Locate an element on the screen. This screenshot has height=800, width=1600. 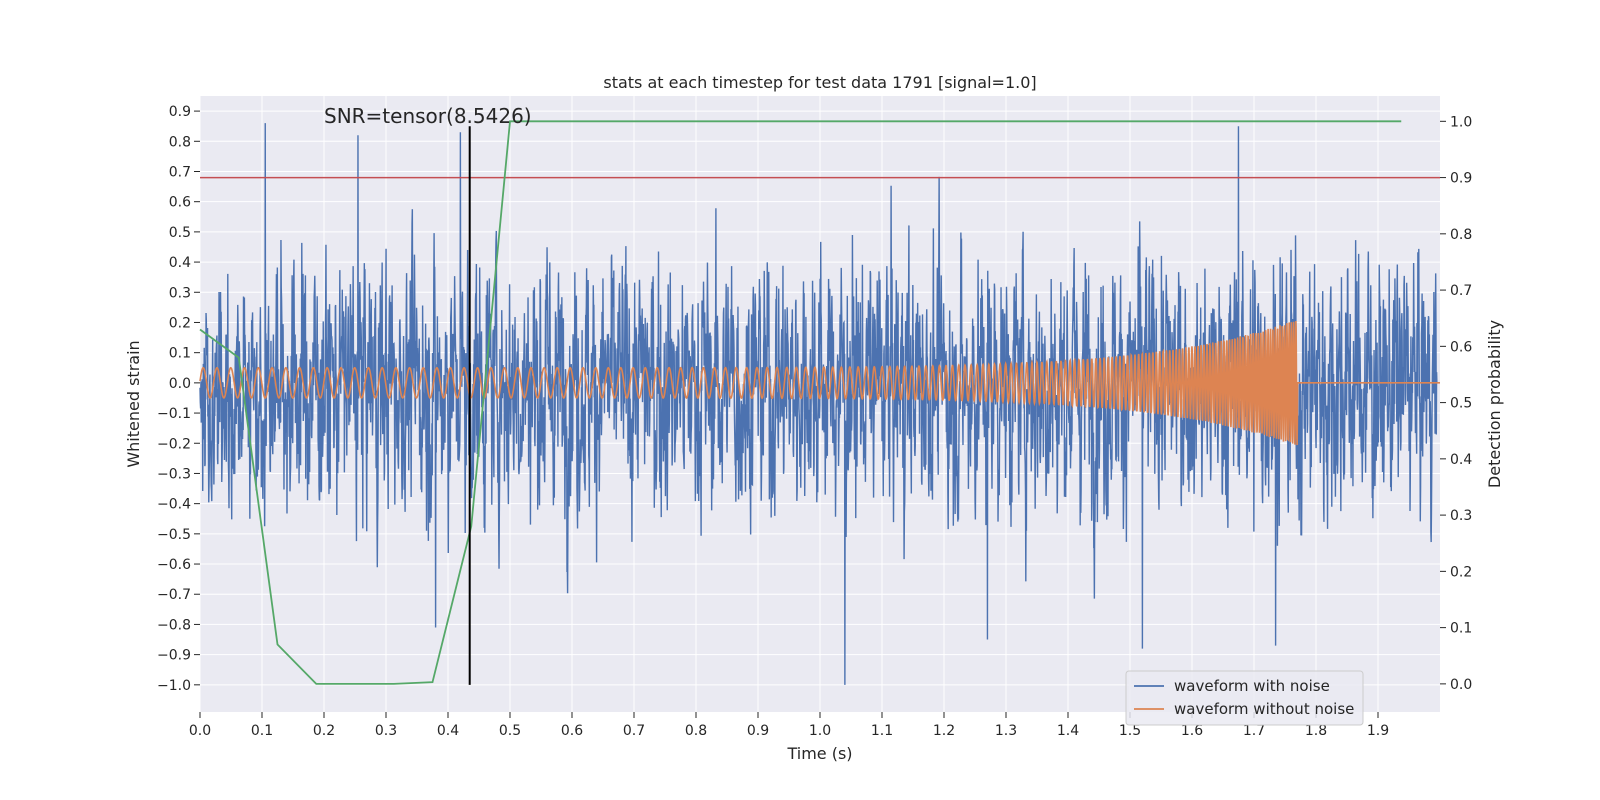
y2-tick-label: 0.4 is located at coordinates (1461, 460).